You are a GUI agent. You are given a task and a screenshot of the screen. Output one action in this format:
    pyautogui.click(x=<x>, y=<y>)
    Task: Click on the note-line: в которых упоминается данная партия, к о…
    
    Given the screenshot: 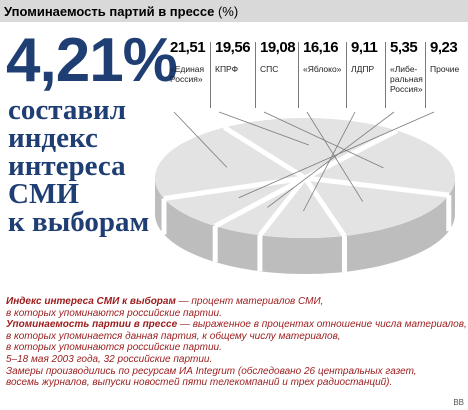 What is the action you would take?
    pyautogui.click(x=173, y=336)
    